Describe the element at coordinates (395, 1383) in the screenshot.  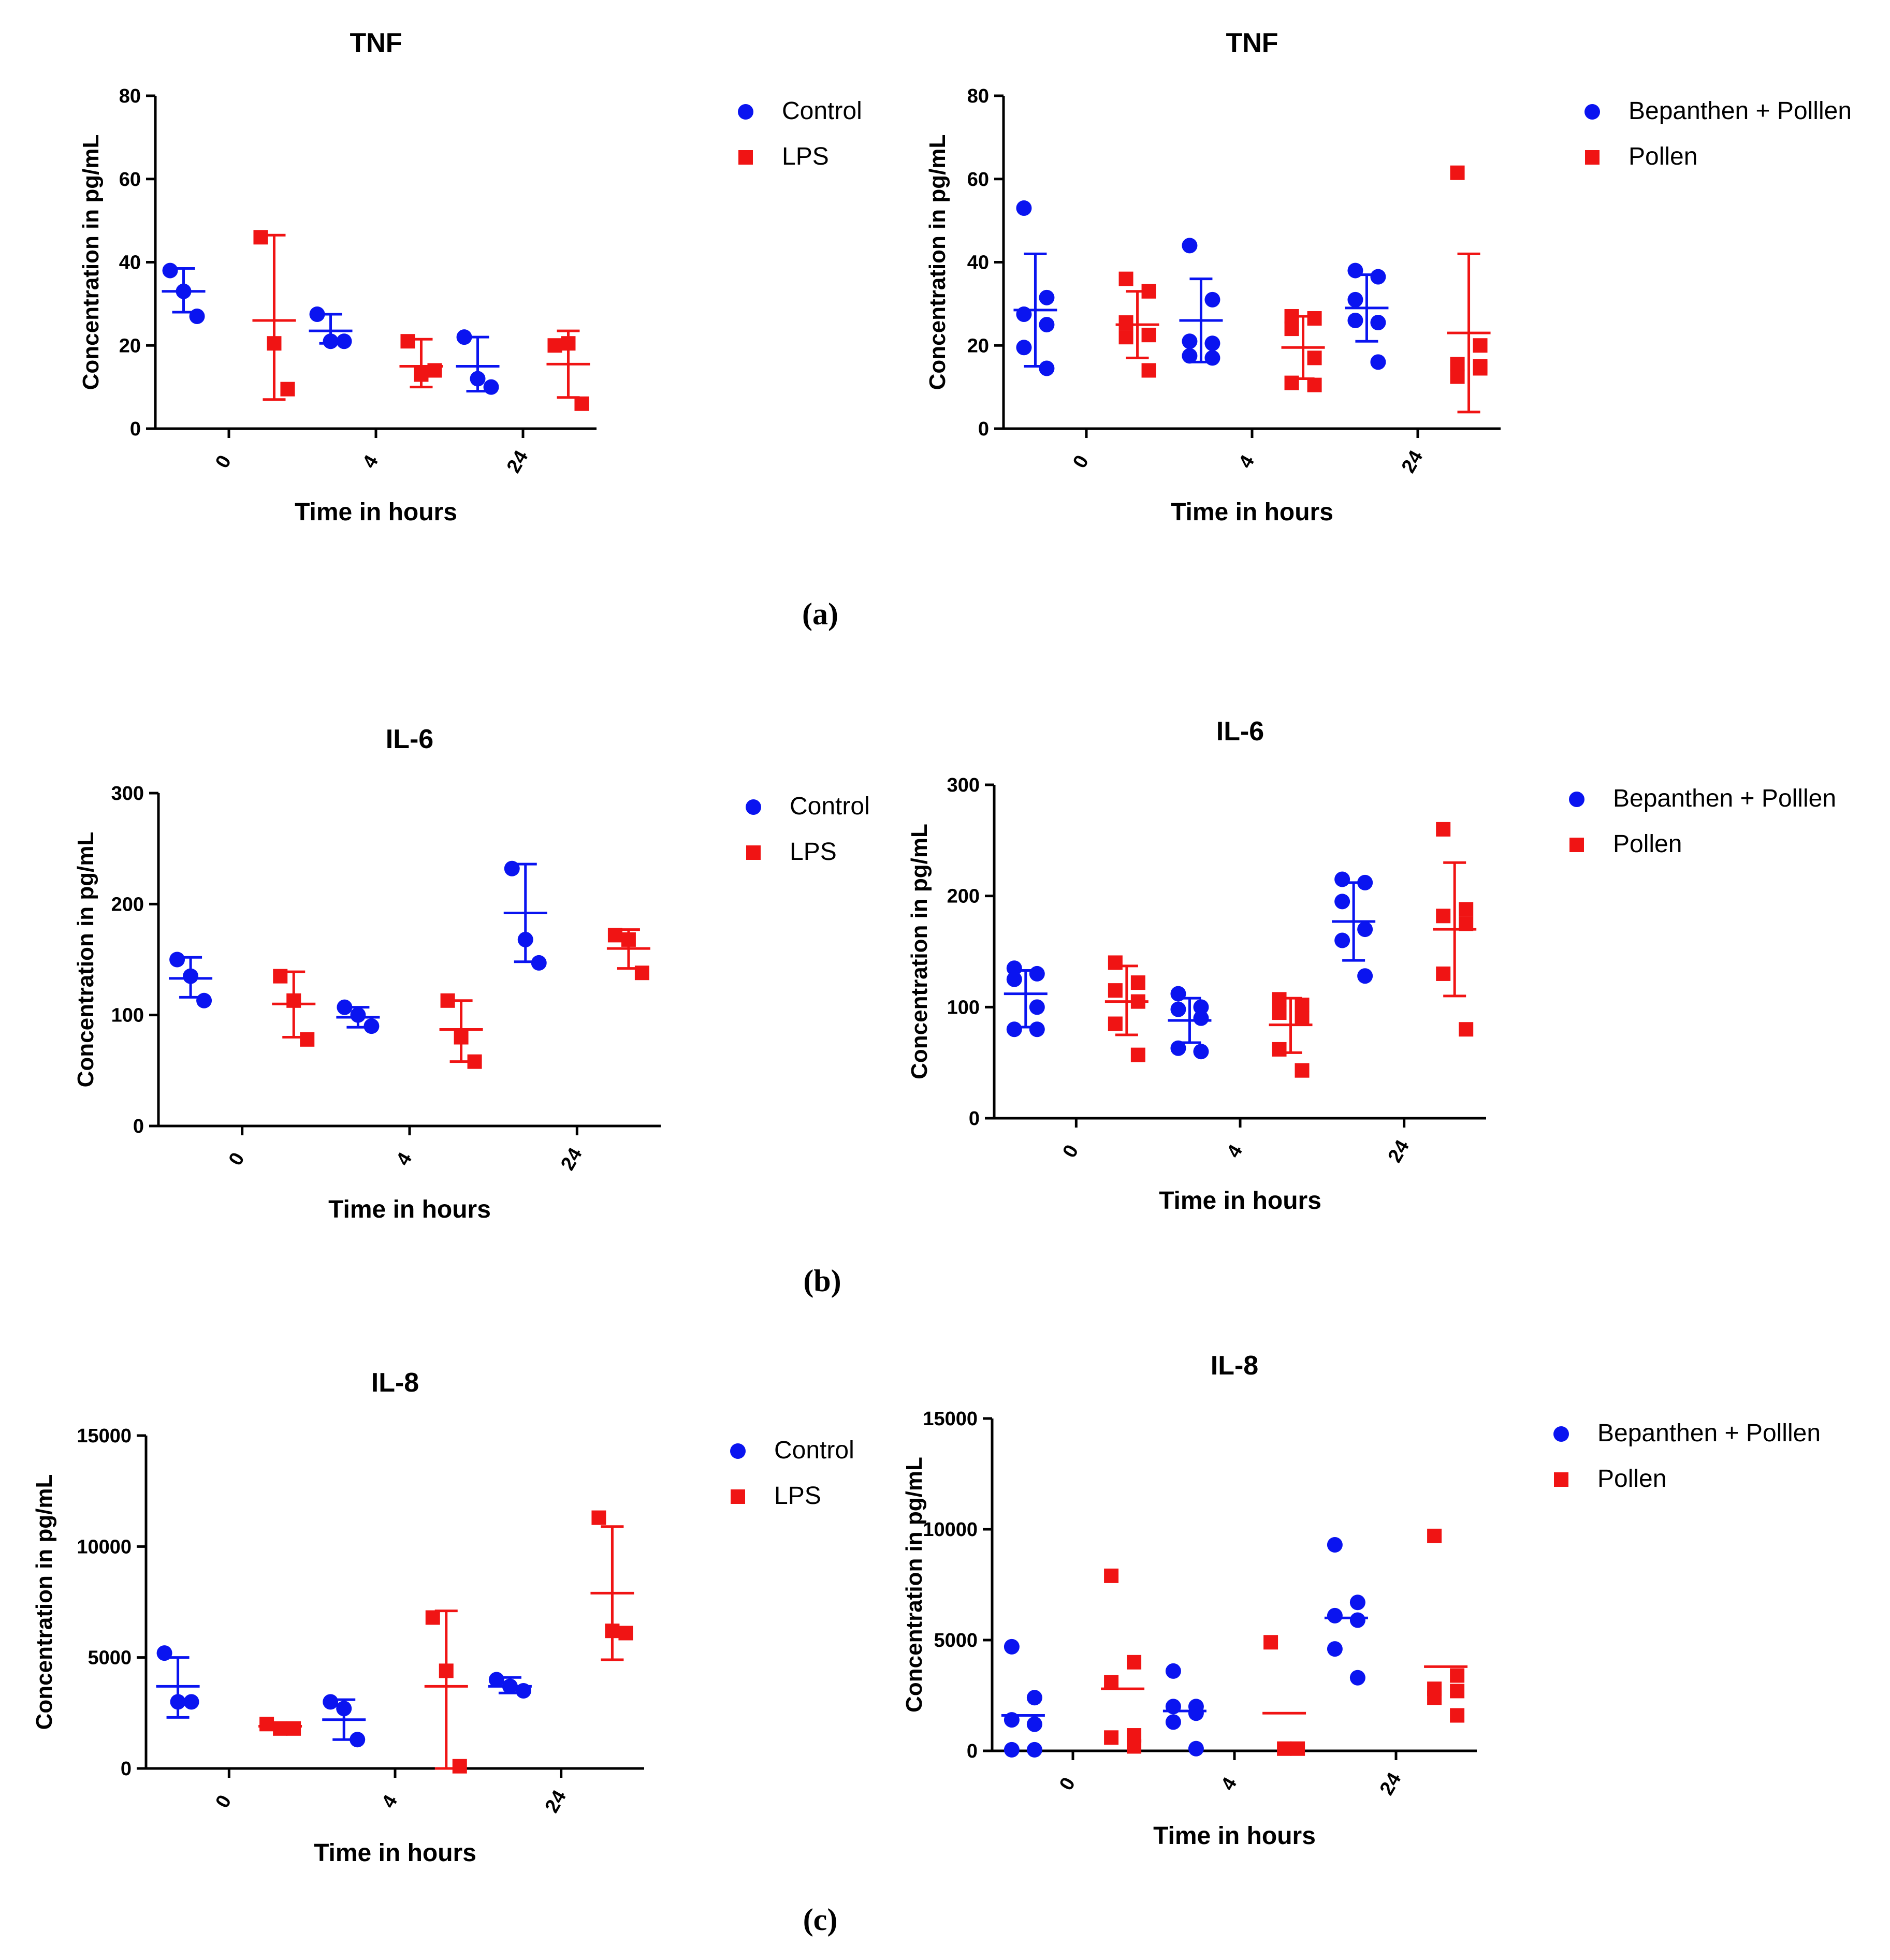
I see `chart-title: IL-8` at that location.